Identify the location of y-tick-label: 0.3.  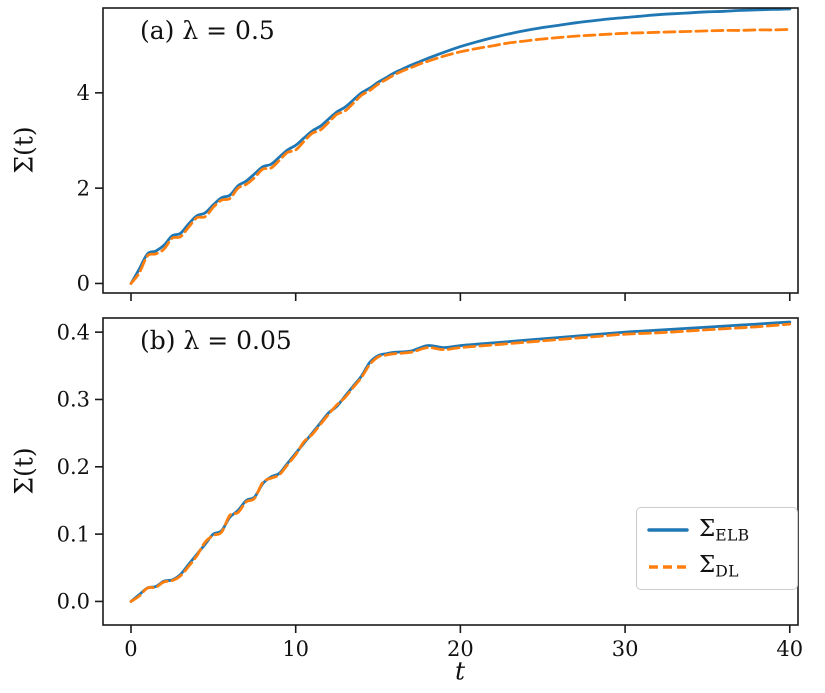
(73, 400).